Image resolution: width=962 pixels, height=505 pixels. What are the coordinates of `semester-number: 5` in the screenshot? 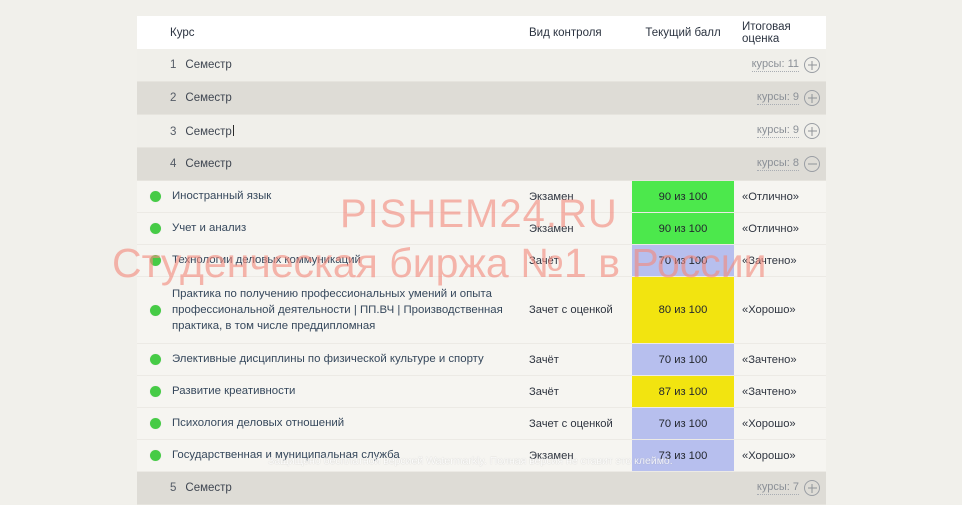 It's located at (173, 488).